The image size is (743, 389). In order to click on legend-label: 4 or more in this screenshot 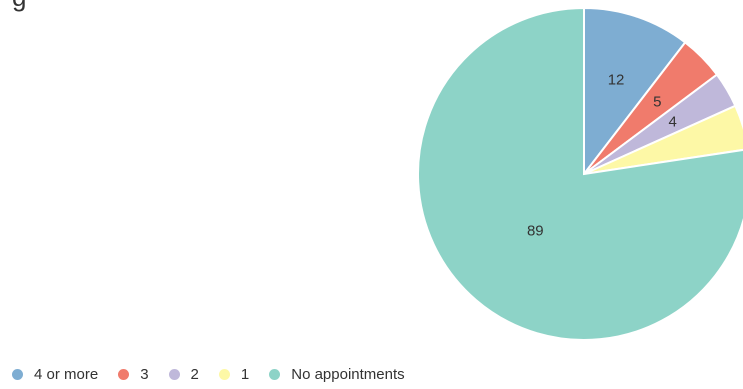, I will do `click(66, 374)`.